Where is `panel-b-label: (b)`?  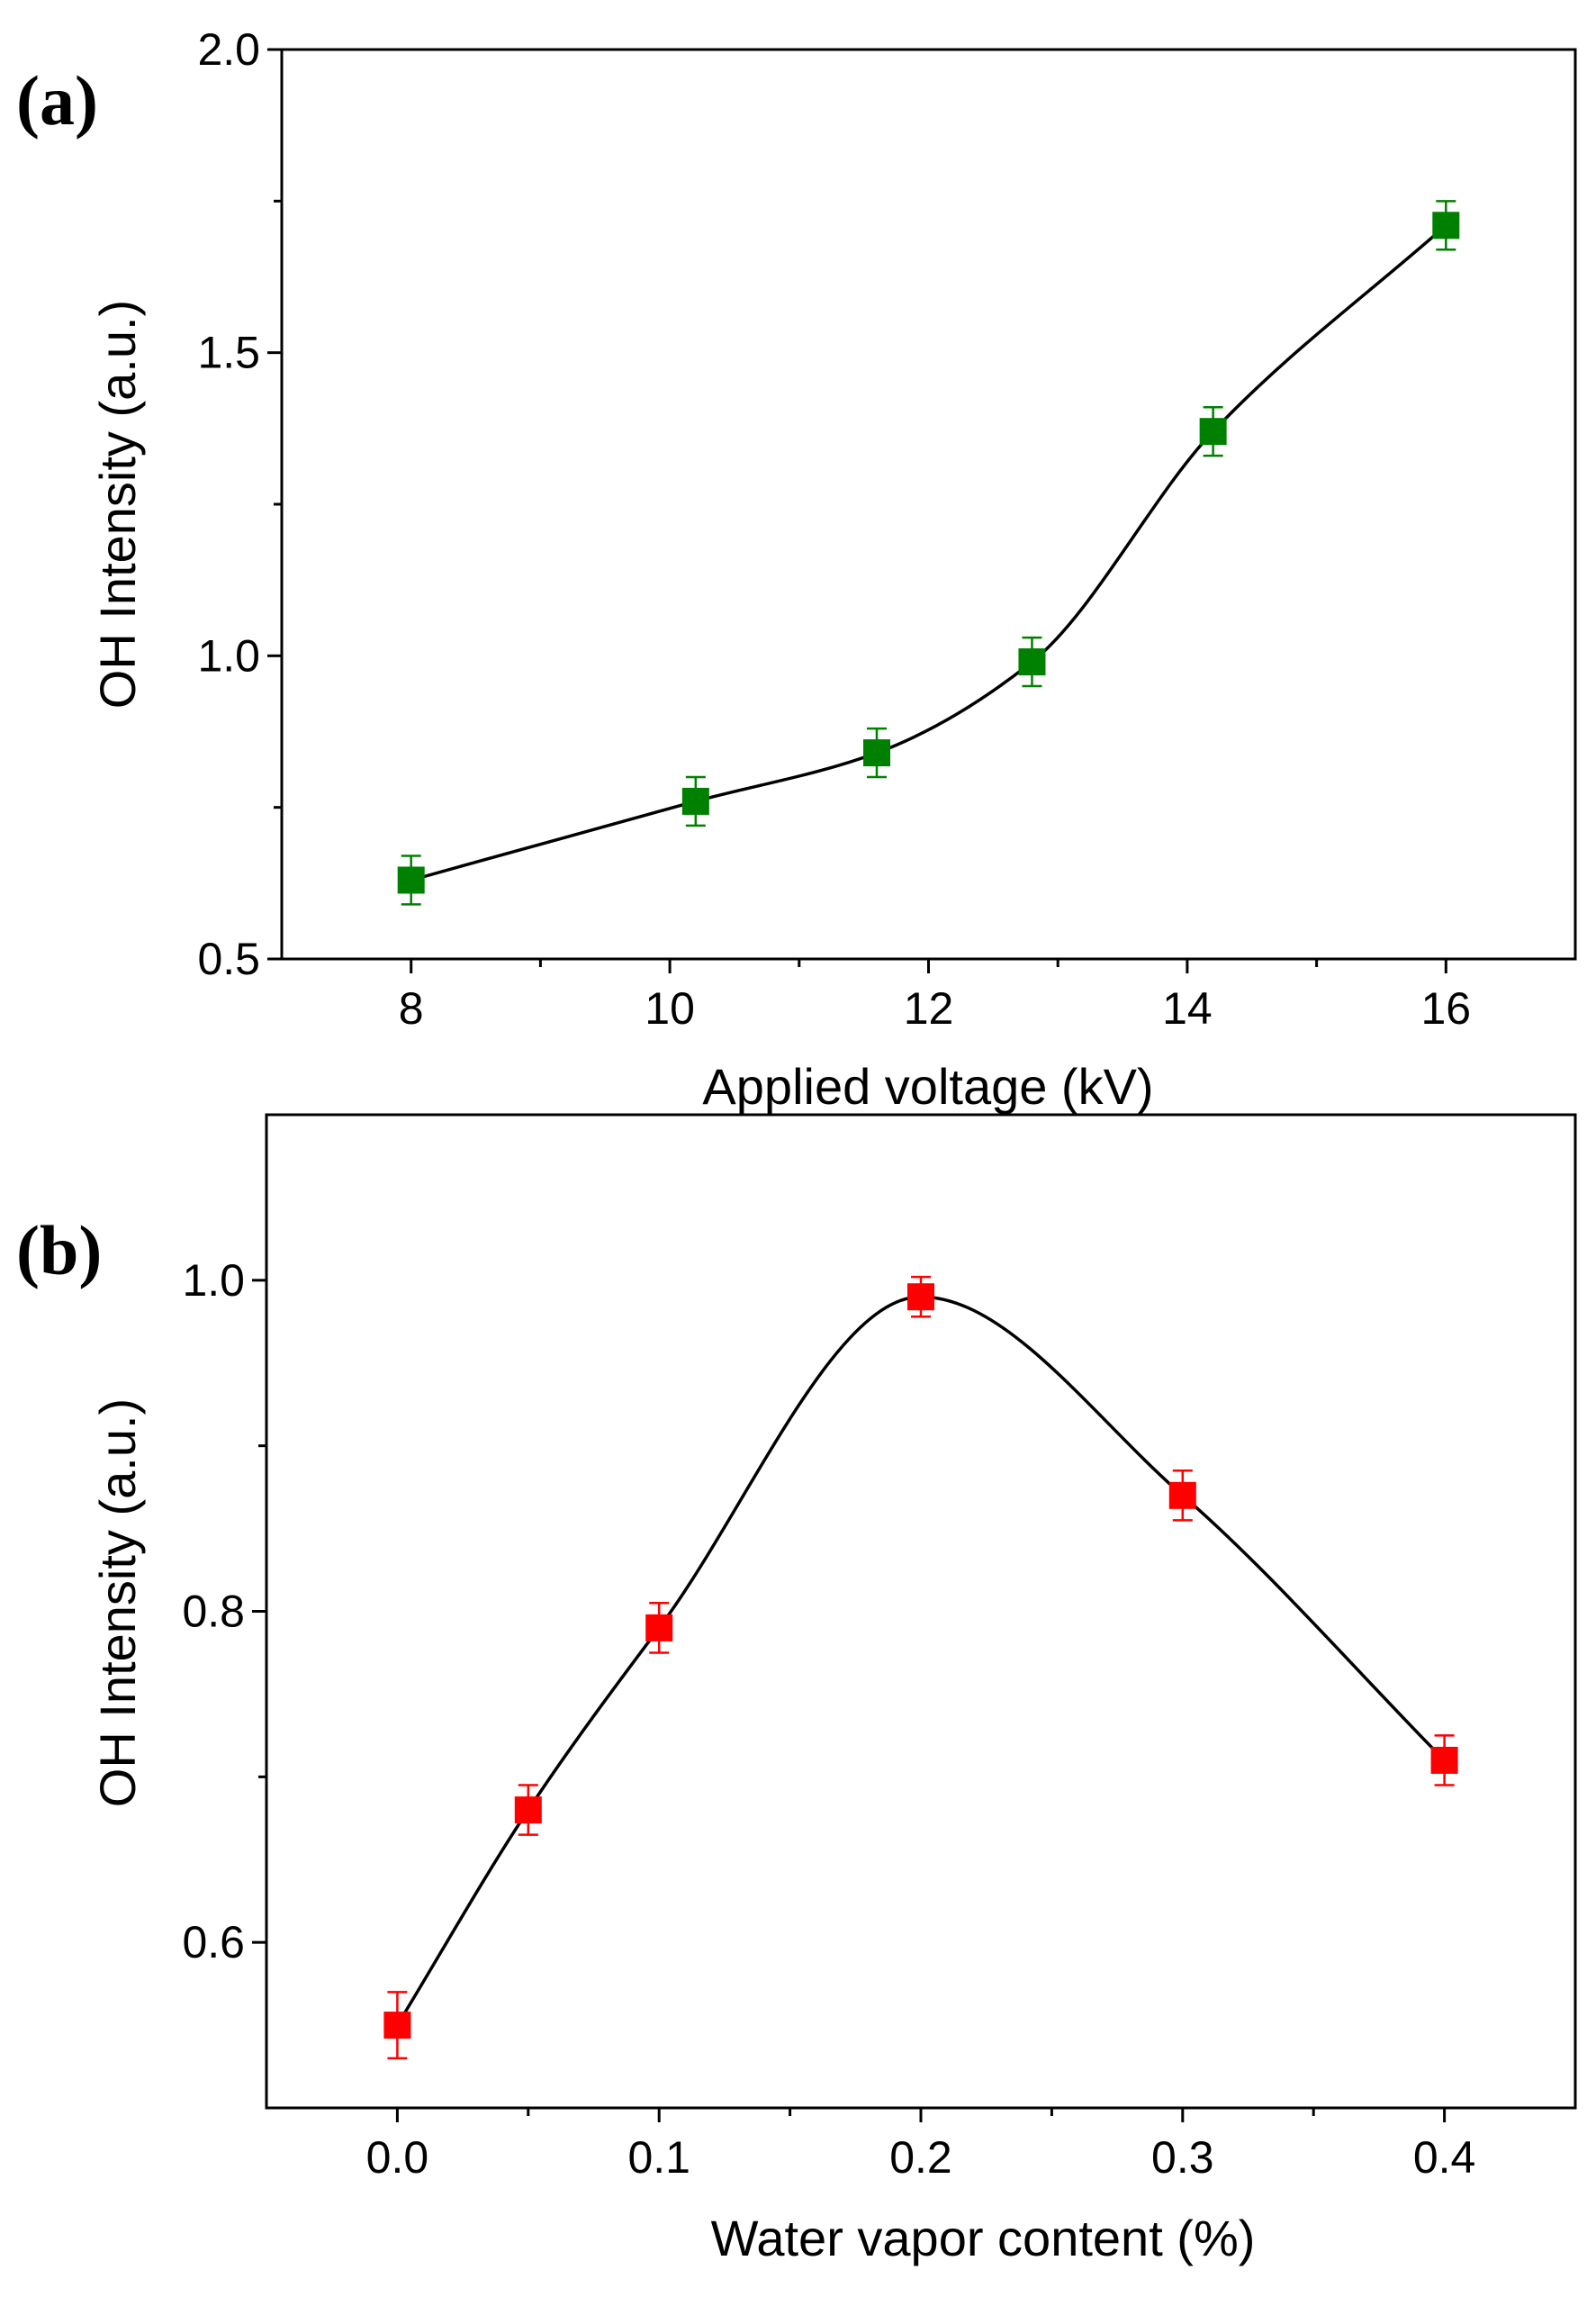 panel-b-label: (b) is located at coordinates (59, 1250).